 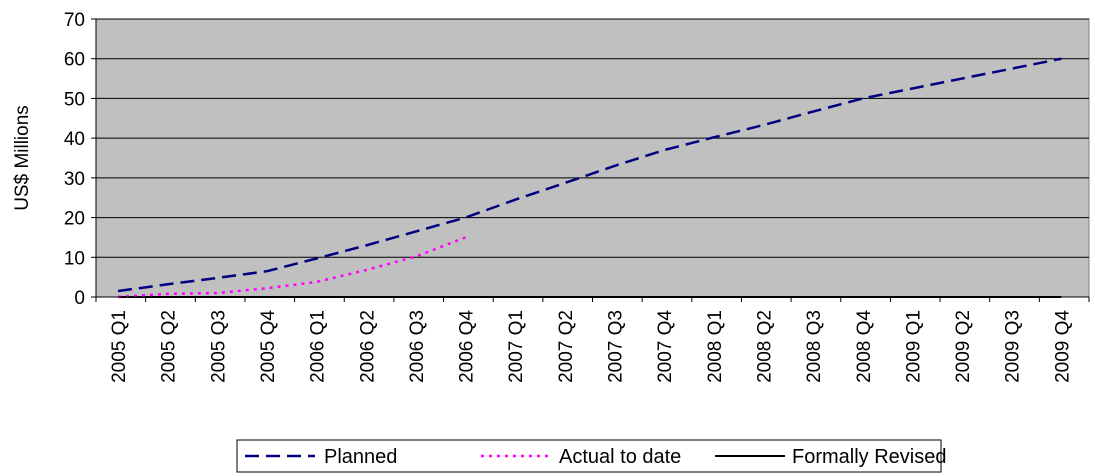 What do you see at coordinates (74, 60) in the screenshot?
I see `y-tick-label: 60` at bounding box center [74, 60].